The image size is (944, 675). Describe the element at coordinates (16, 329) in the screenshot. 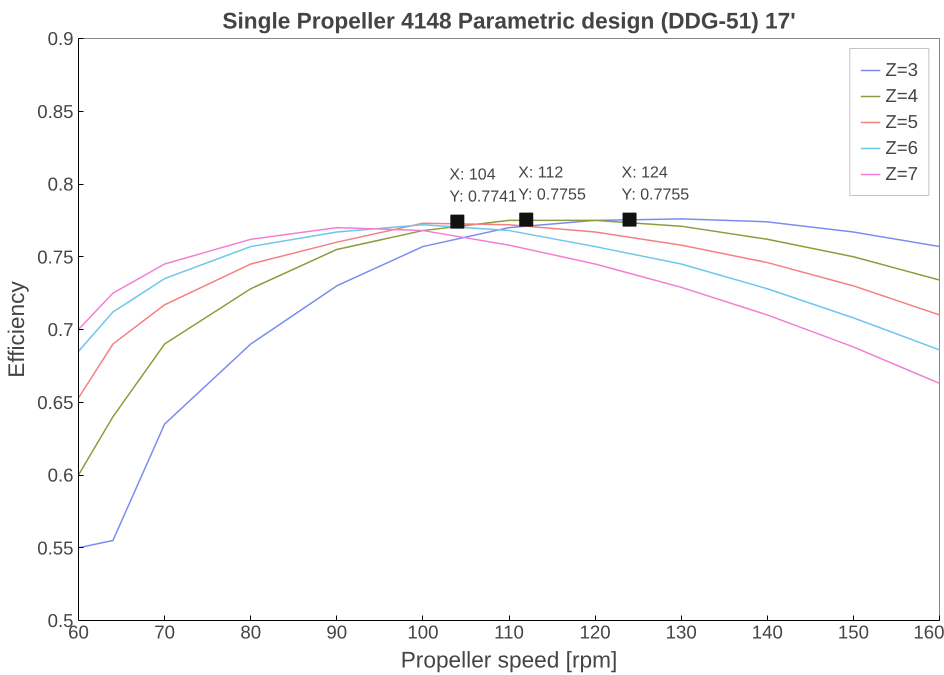

I see `y-axis-title: Efficiency` at that location.